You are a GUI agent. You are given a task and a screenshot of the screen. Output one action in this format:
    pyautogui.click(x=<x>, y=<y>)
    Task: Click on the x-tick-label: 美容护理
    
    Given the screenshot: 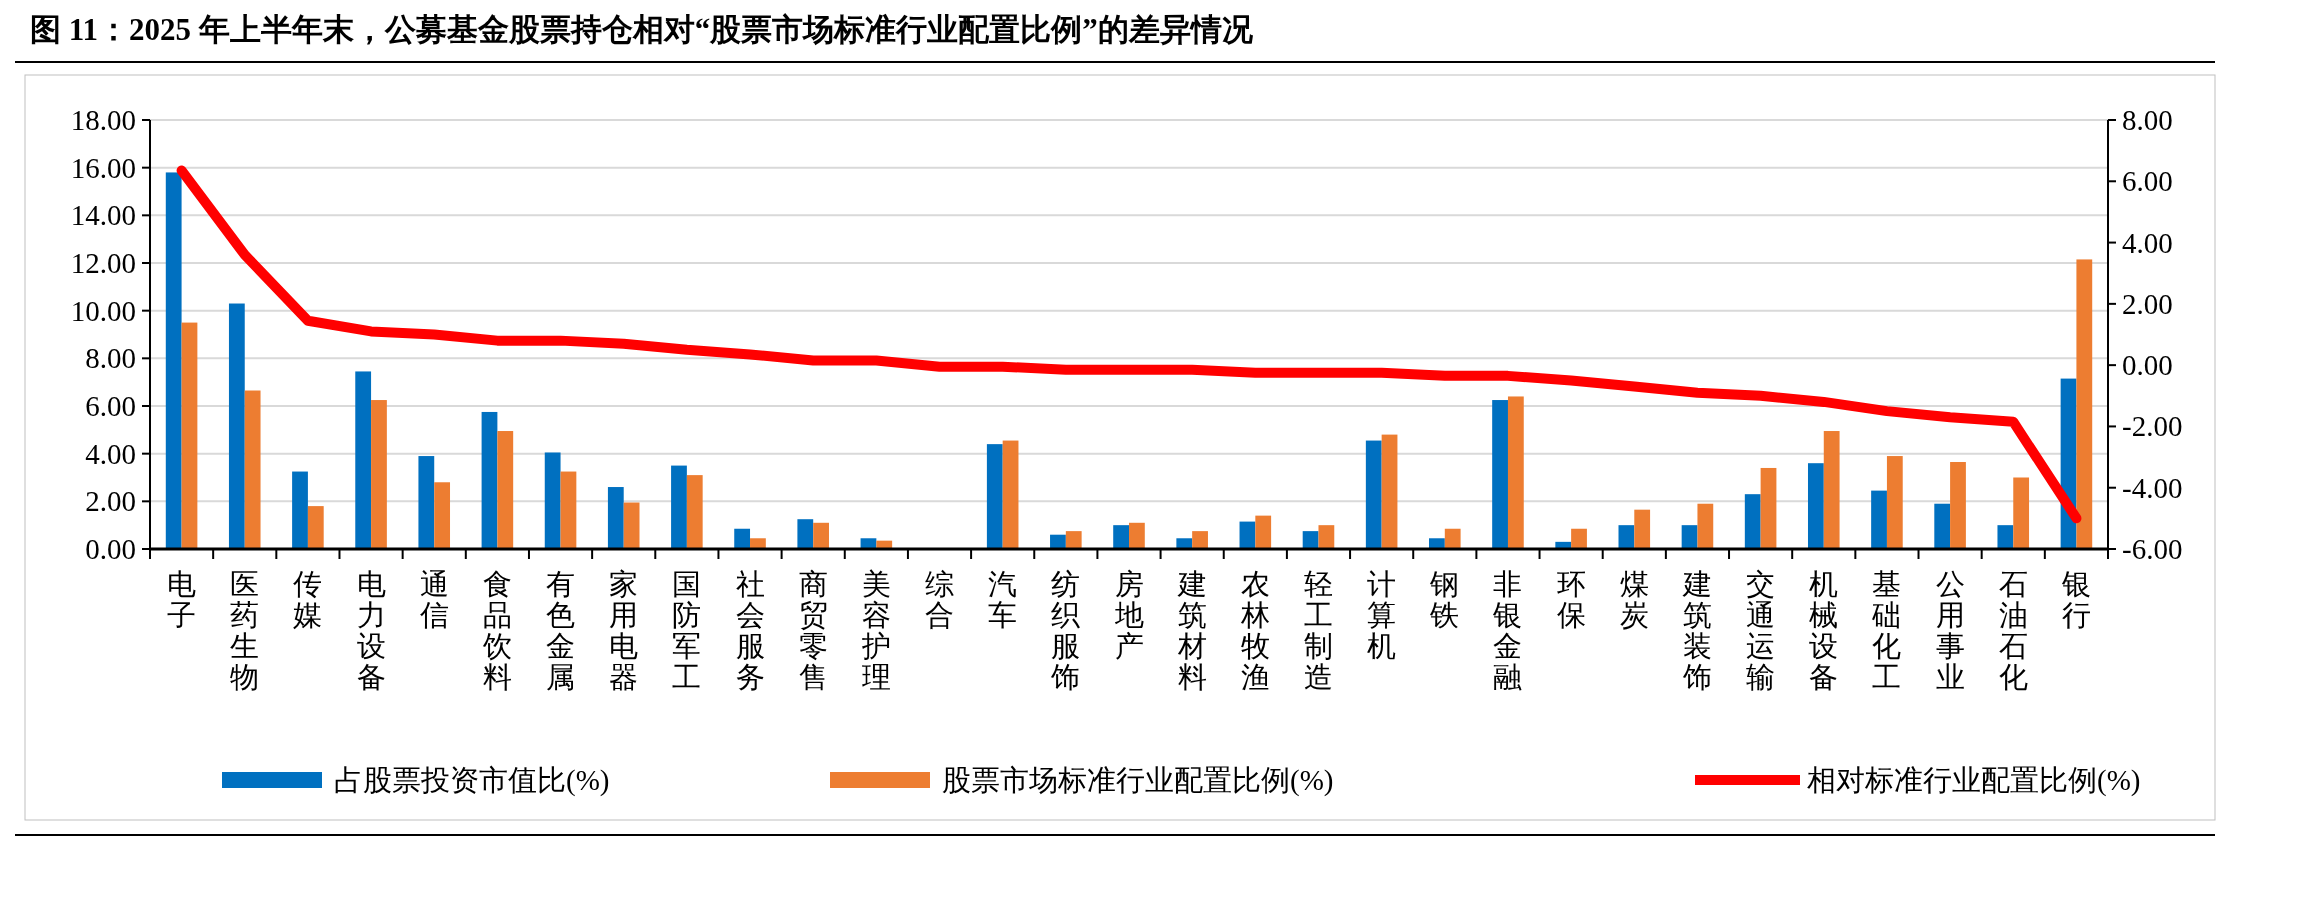 What is the action you would take?
    pyautogui.click(x=875, y=630)
    